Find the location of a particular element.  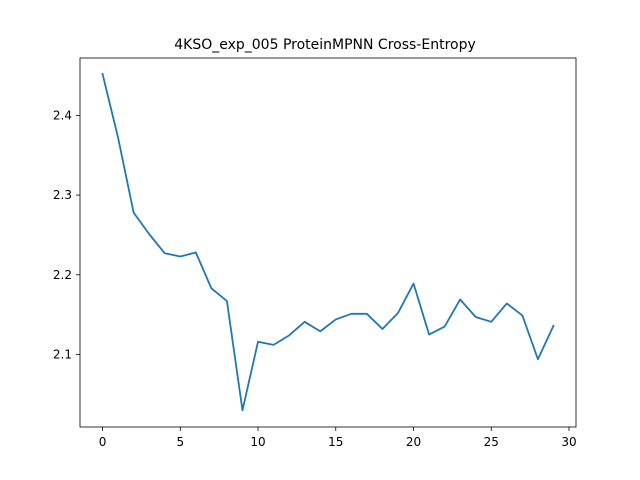

x-tick-label: 20 is located at coordinates (413, 442).